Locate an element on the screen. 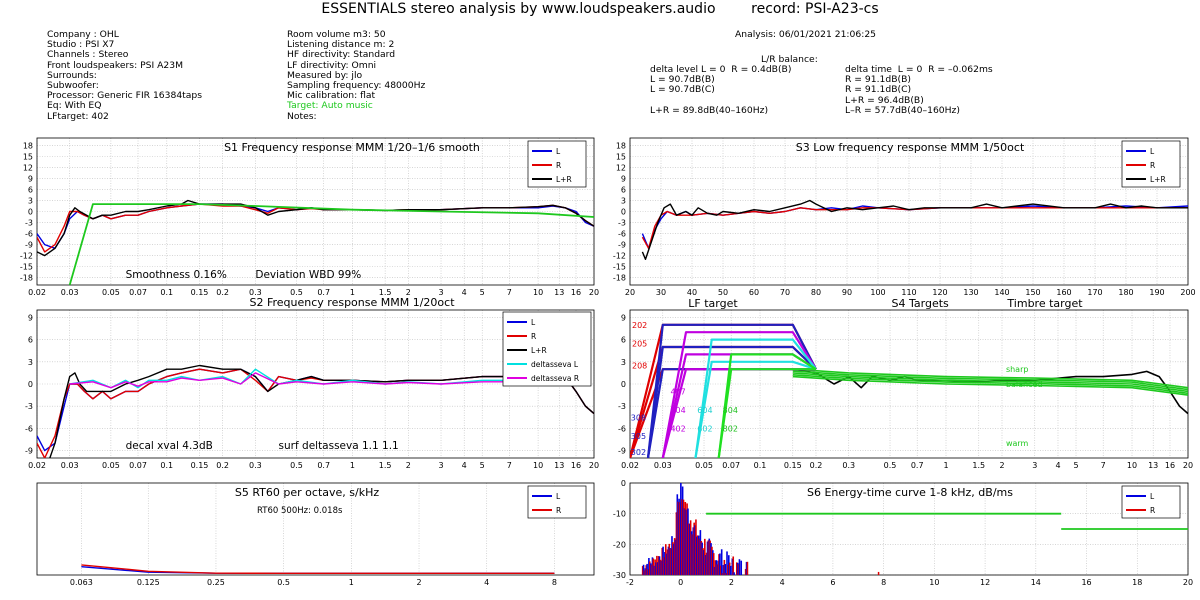  lr-balance-title: L/R balance: is located at coordinates (789, 59).